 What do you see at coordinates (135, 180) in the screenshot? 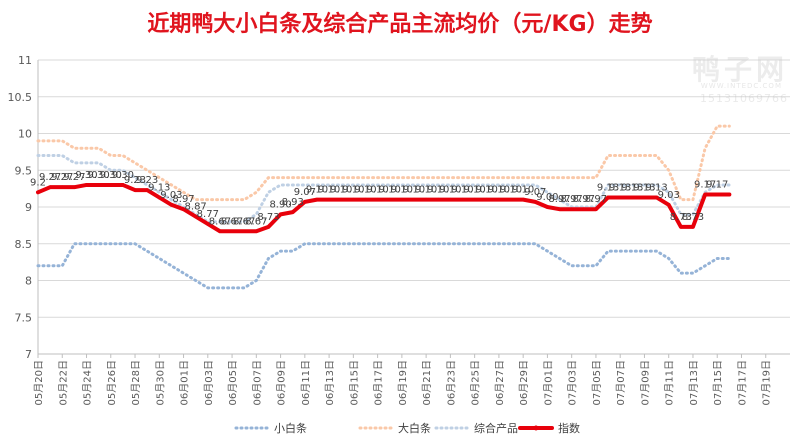
I see `data-label: 9.23` at bounding box center [135, 180].